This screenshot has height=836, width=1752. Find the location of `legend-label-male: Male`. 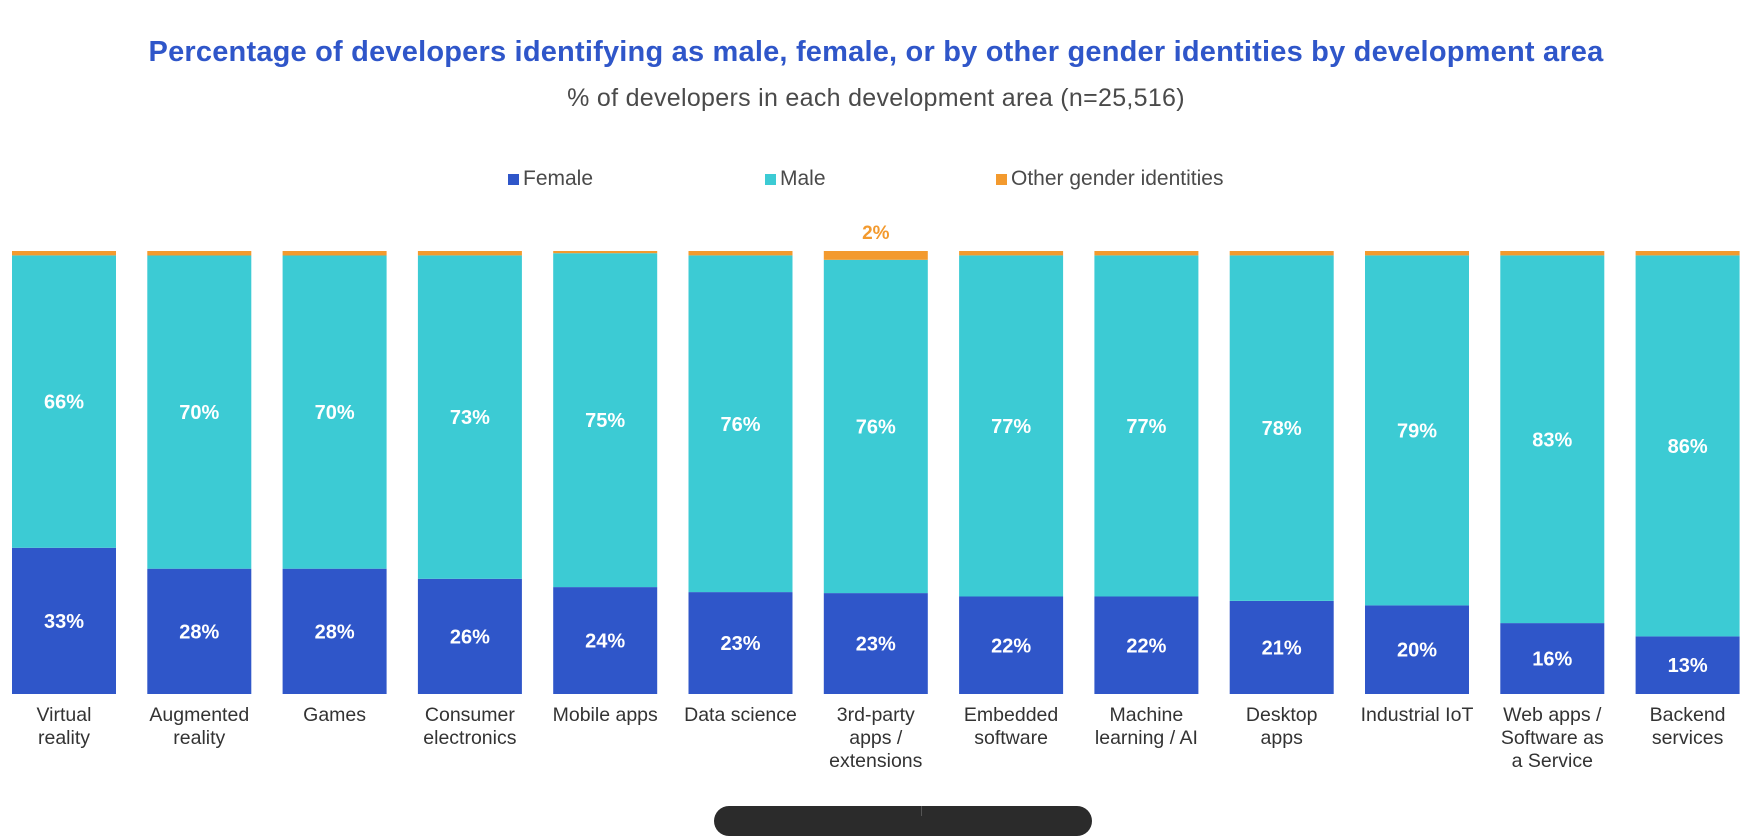

legend-label-male: Male is located at coordinates (803, 178).